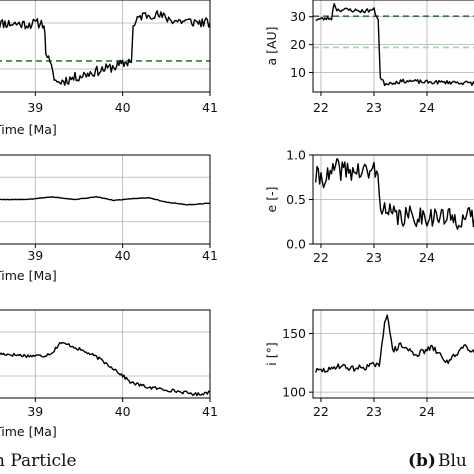  What do you see at coordinates (294, 333) in the screenshot?
I see `y-tick-label: 150` at bounding box center [294, 333].